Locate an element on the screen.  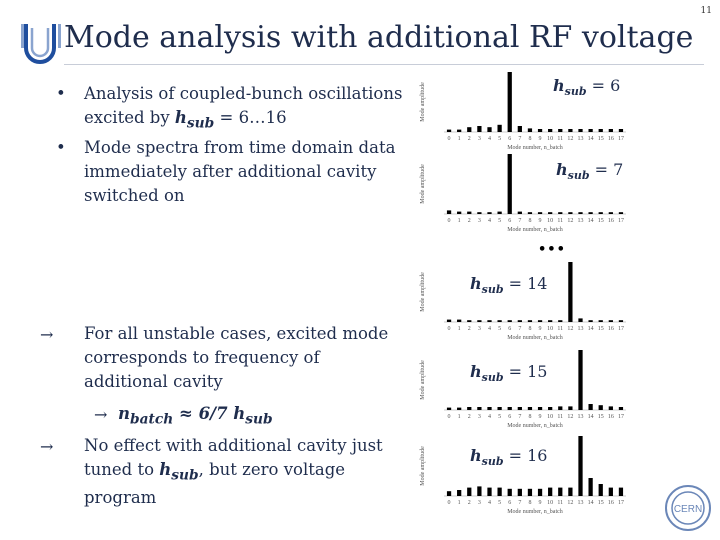
harmonic-variable: h is located at coordinates (559, 85).